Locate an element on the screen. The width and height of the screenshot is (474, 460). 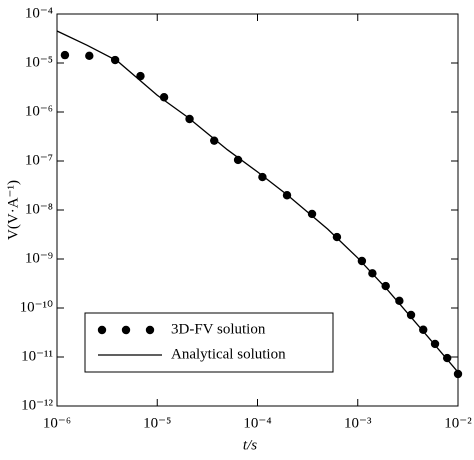
y-tick-label: 10⁻⁸ is located at coordinates (39, 209).